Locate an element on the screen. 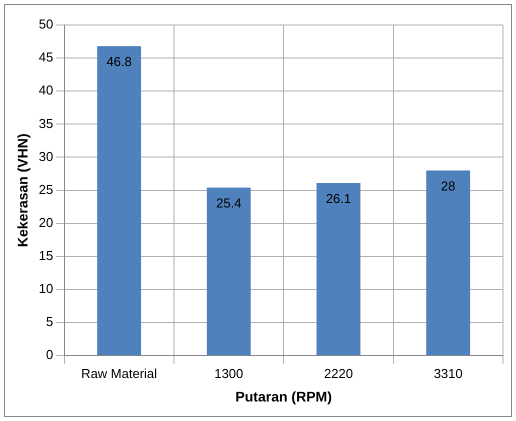  y-axis-title: Kekerasan (VHN) is located at coordinates (22, 190).